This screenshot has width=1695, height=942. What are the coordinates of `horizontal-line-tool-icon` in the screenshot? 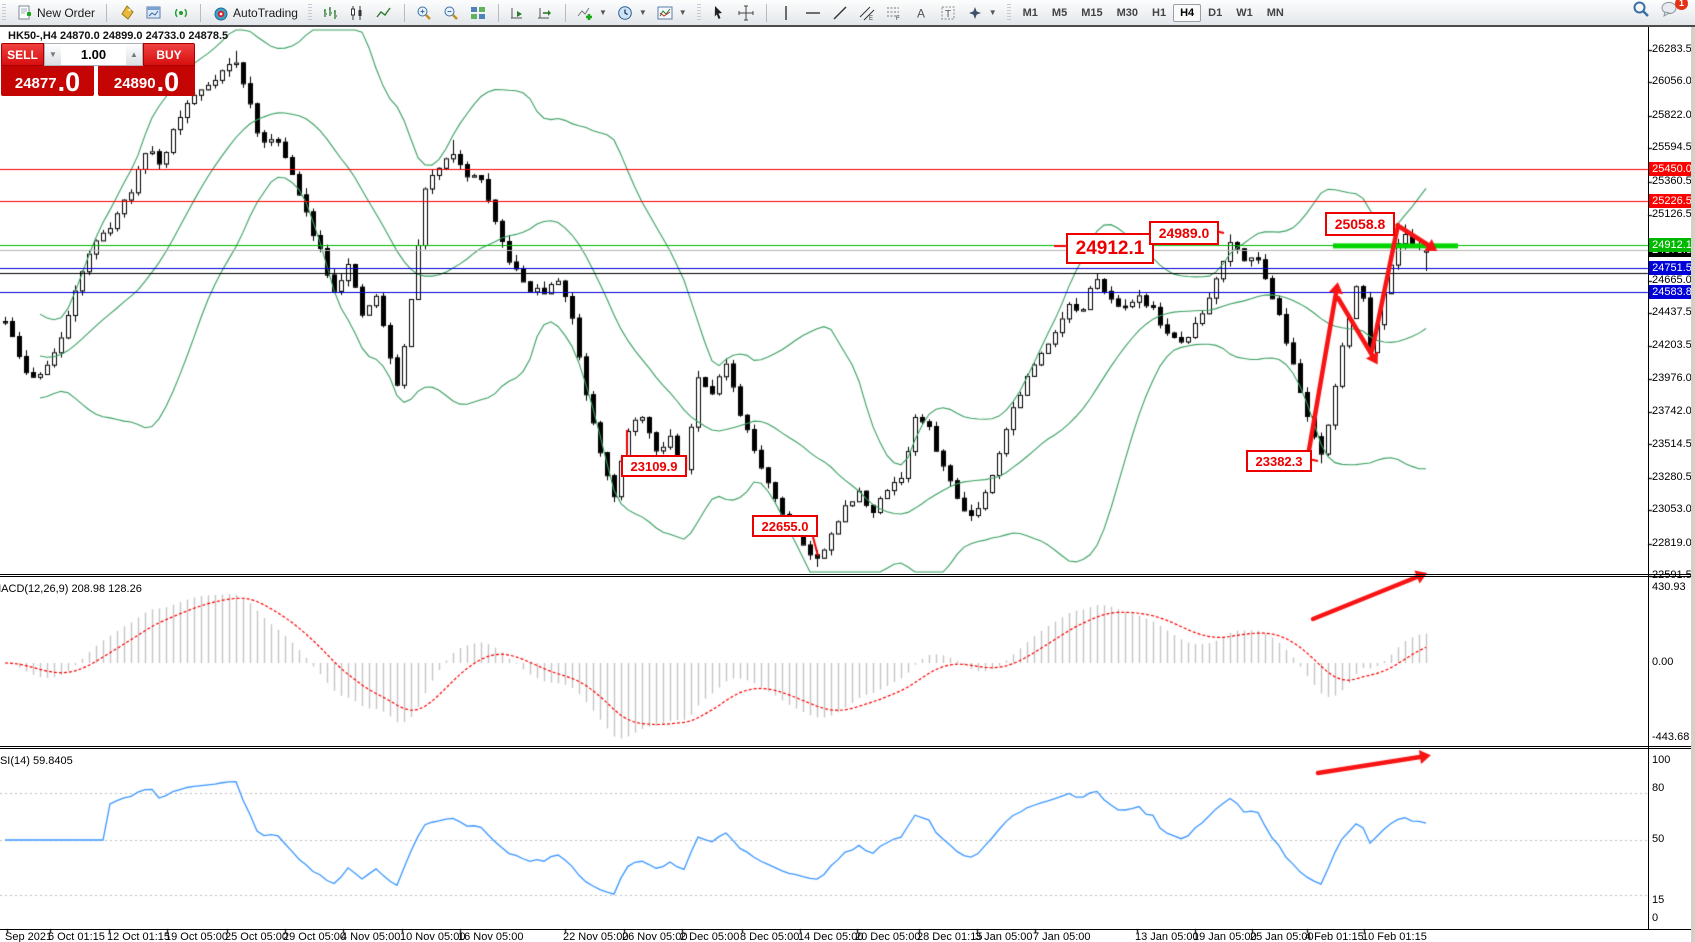 It's located at (813, 13).